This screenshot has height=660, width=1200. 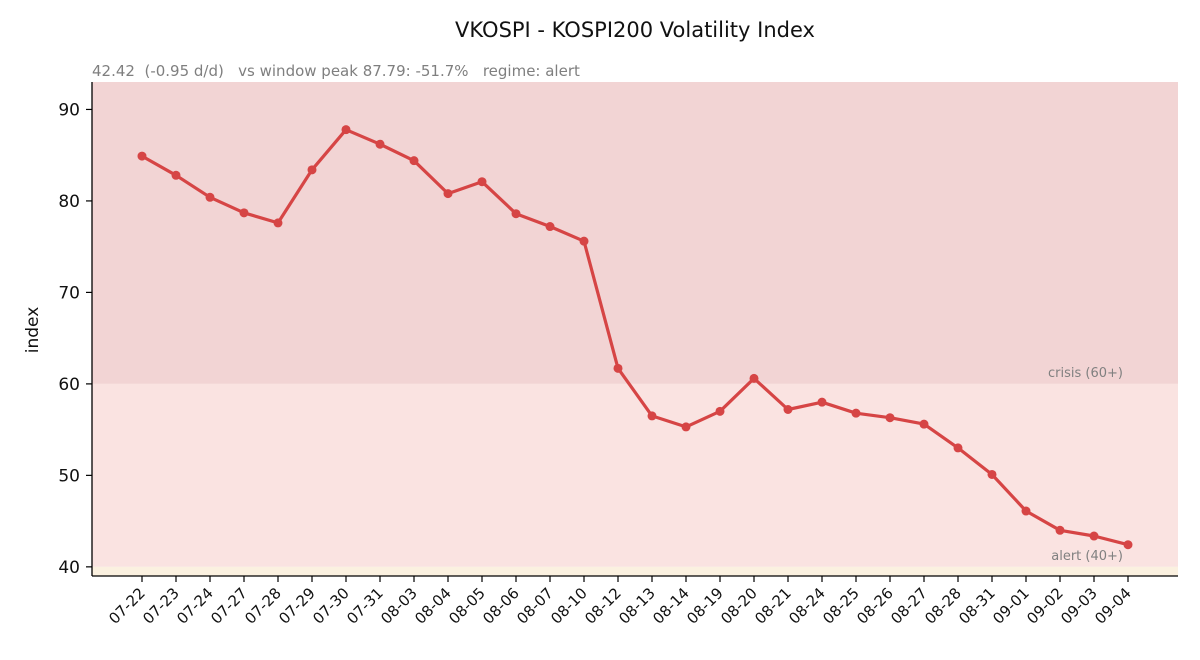 I want to click on x-tick-label: 07-23, so click(x=161, y=606).